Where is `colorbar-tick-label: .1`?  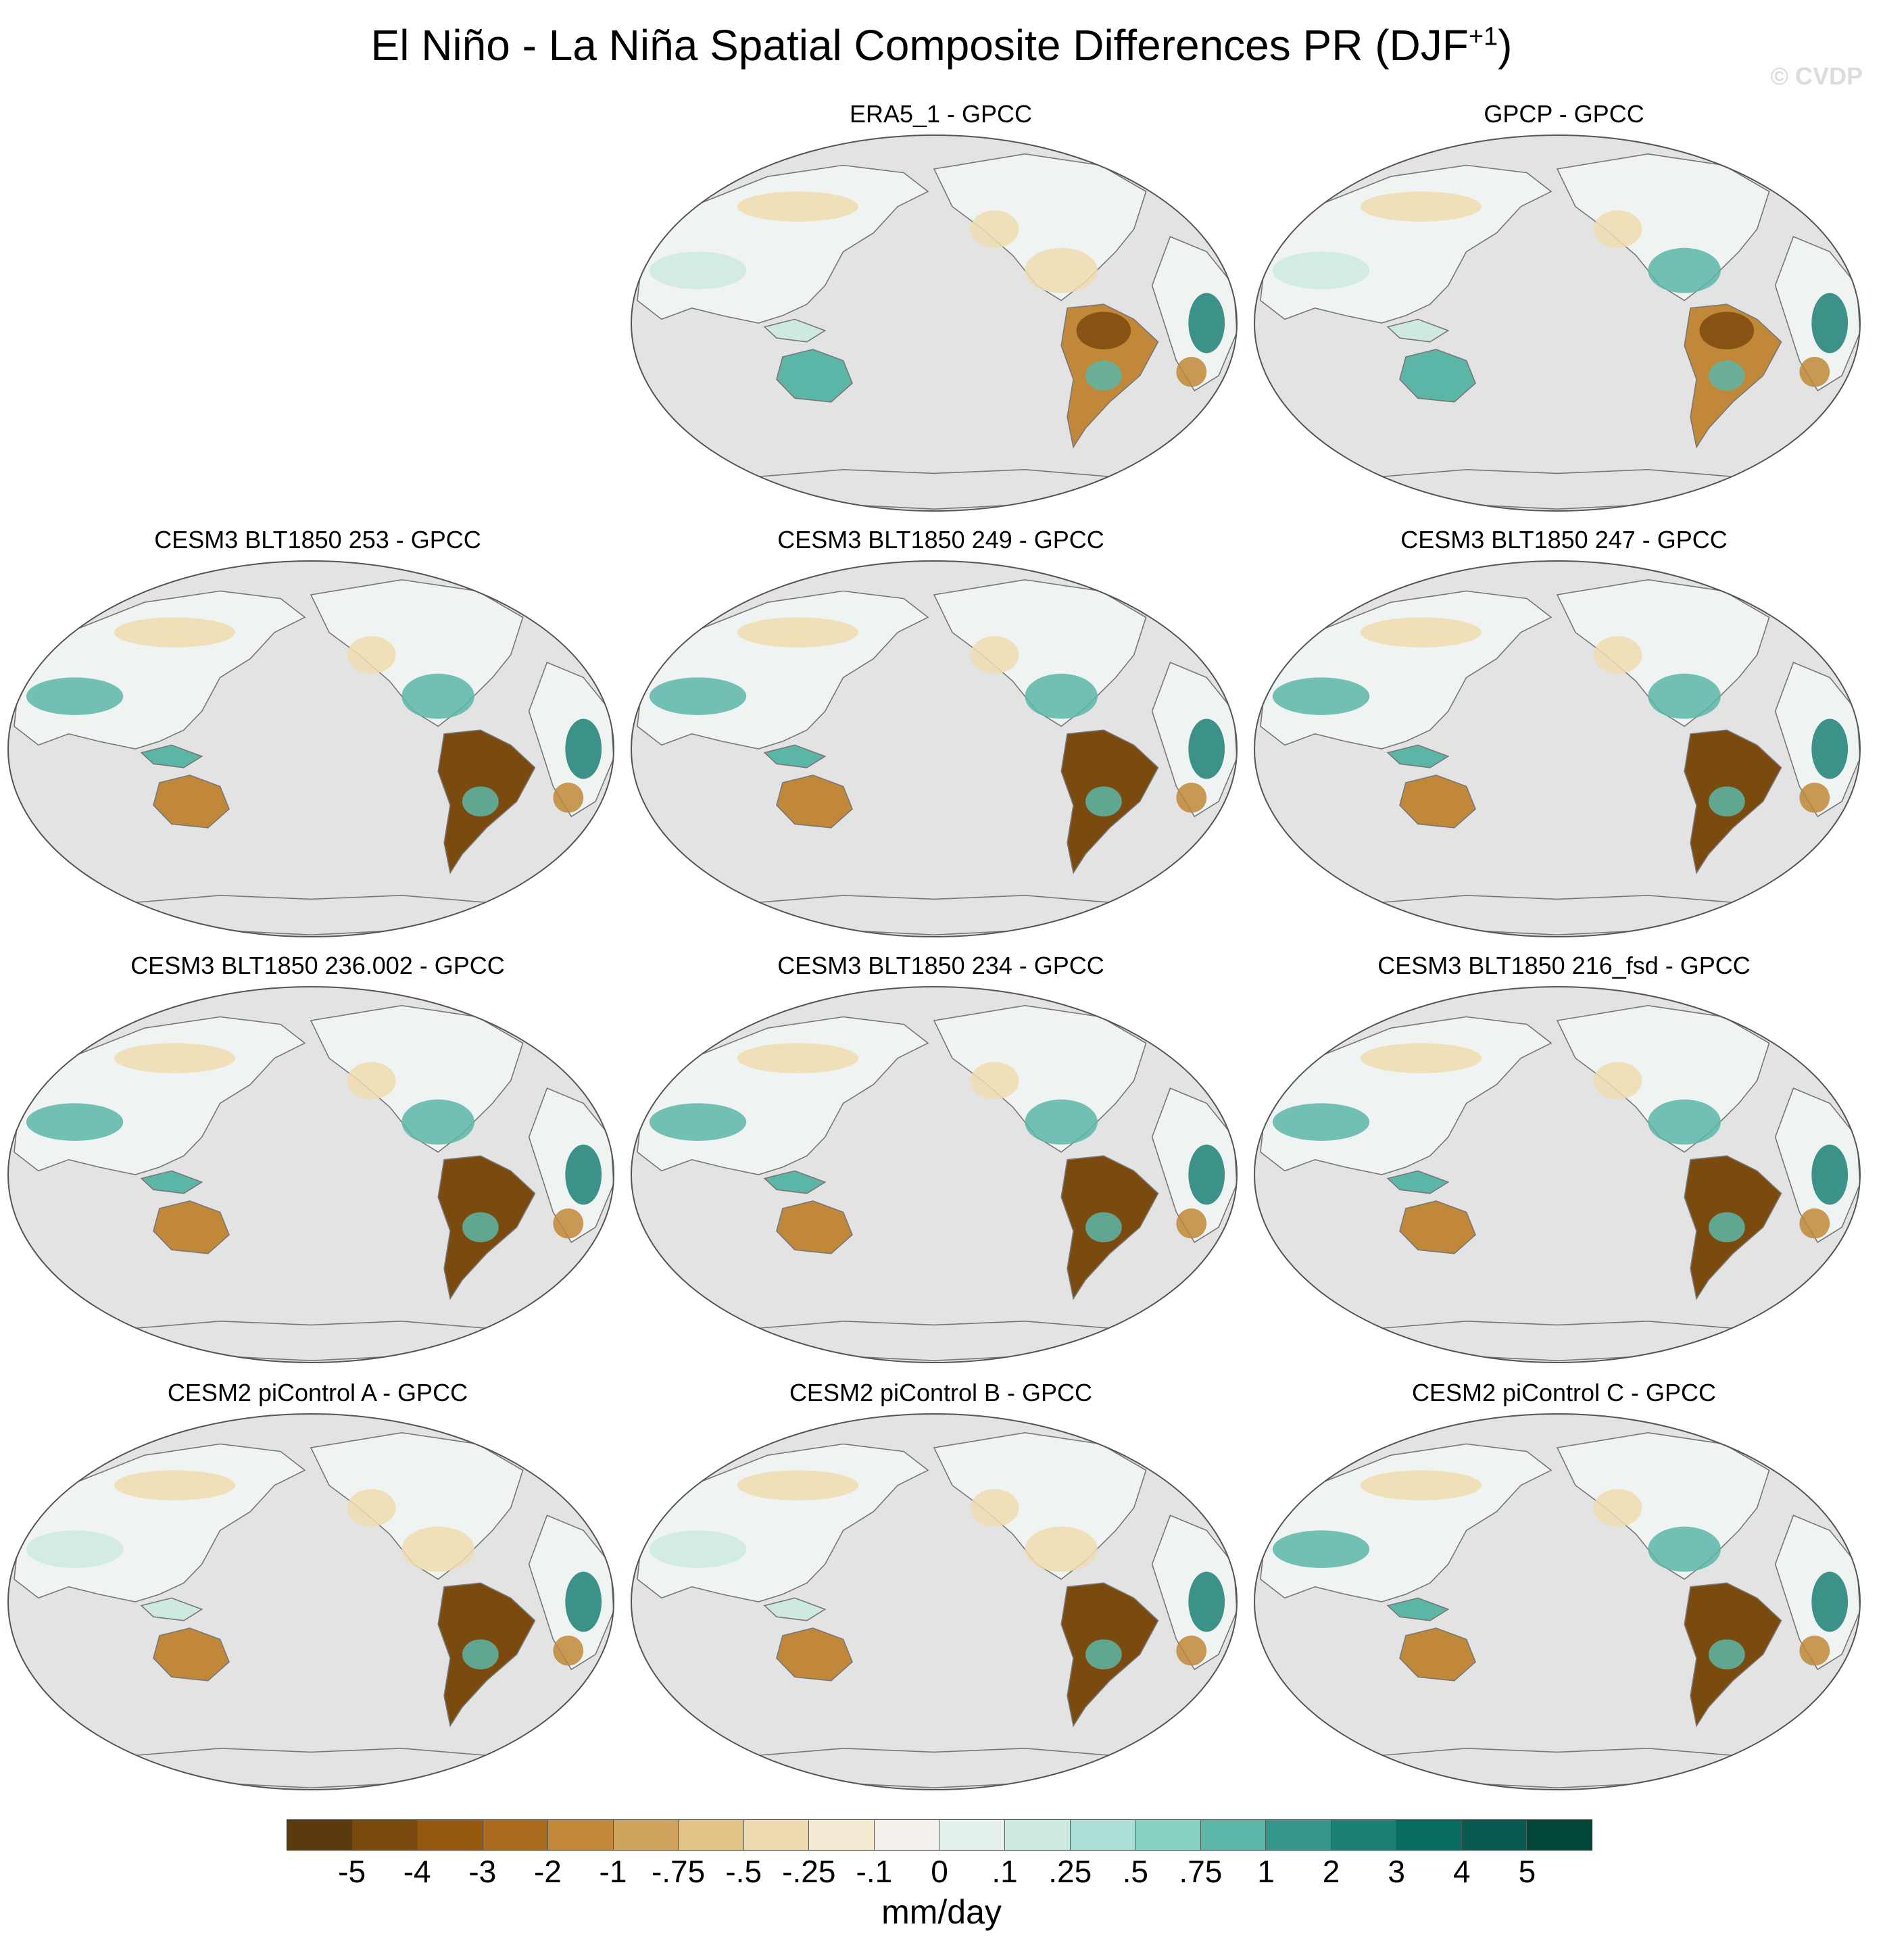 colorbar-tick-label: .1 is located at coordinates (1005, 1872).